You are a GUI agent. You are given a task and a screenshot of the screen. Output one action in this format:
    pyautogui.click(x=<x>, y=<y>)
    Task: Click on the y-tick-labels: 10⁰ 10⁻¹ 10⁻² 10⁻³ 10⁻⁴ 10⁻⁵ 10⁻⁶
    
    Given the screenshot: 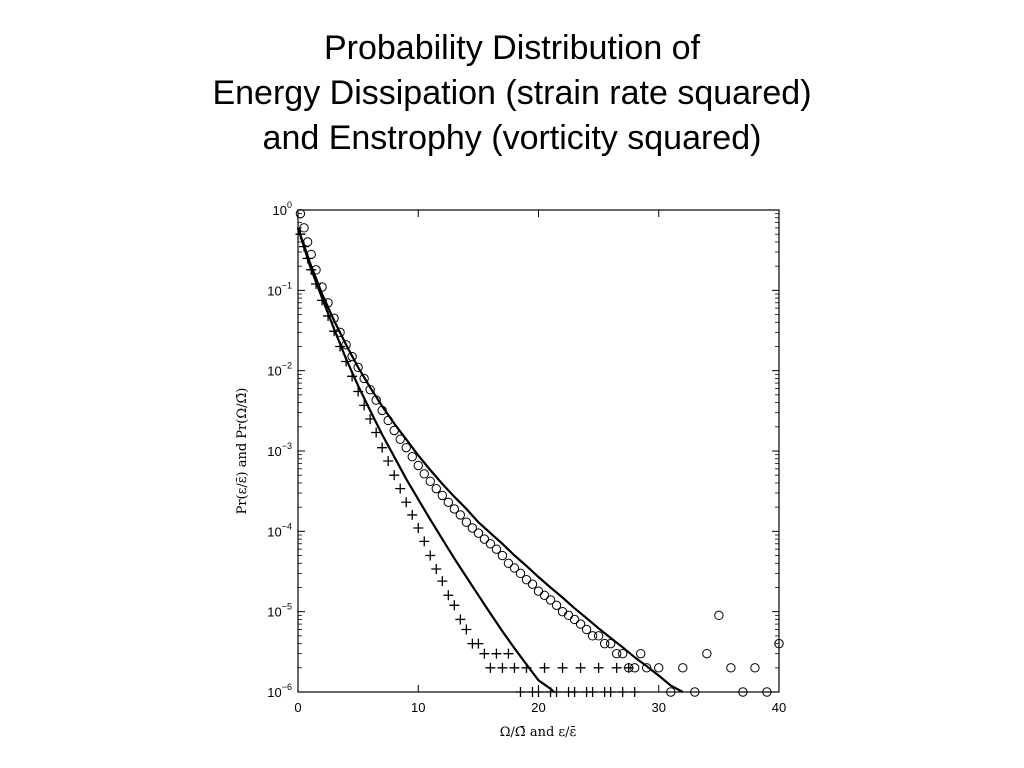 What is the action you would take?
    pyautogui.click(x=279, y=450)
    